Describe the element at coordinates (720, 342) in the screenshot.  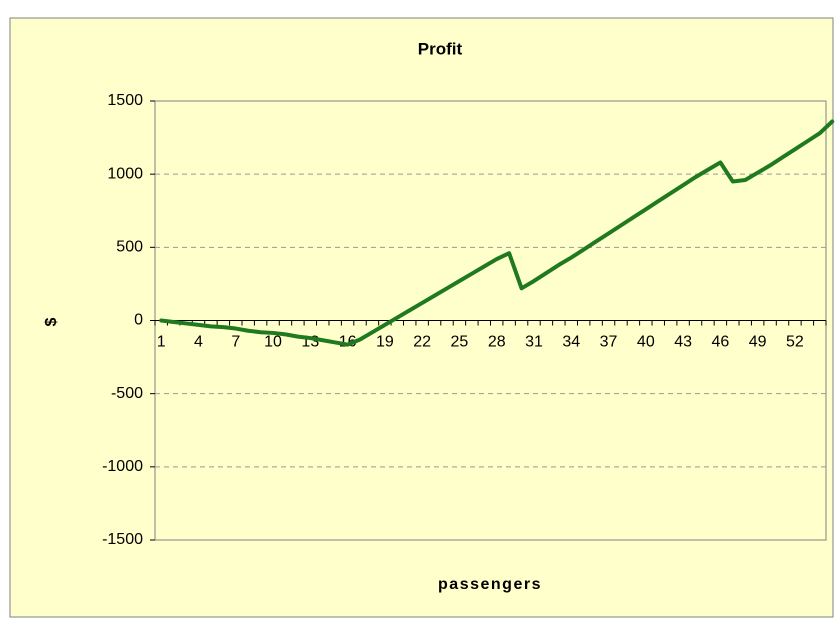
I see `x-tick-label: 46` at that location.